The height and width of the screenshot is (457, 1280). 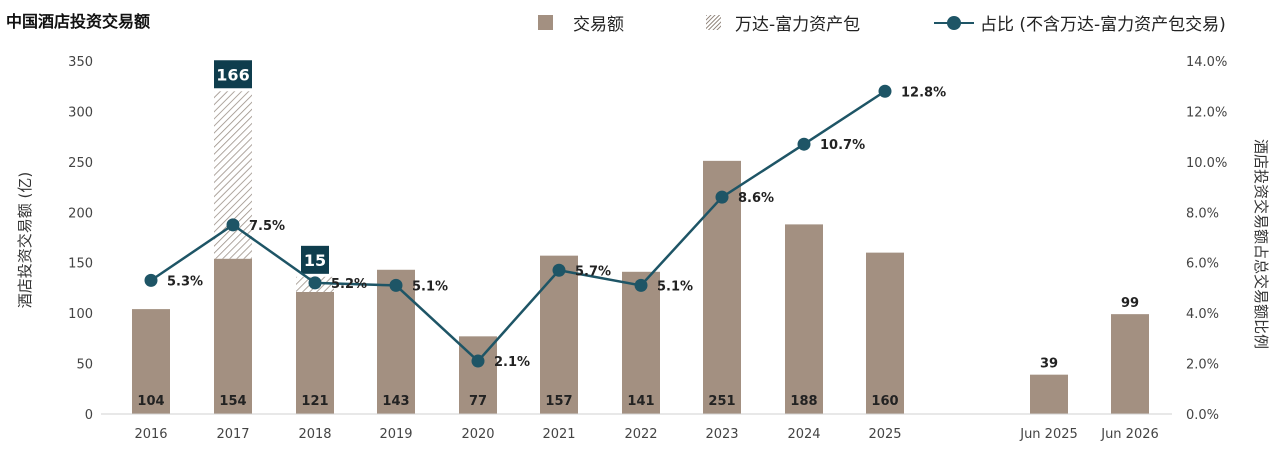 What do you see at coordinates (1261, 244) in the screenshot?
I see `y2-axis-title: 酒店投资交易额占总交易额比例` at bounding box center [1261, 244].